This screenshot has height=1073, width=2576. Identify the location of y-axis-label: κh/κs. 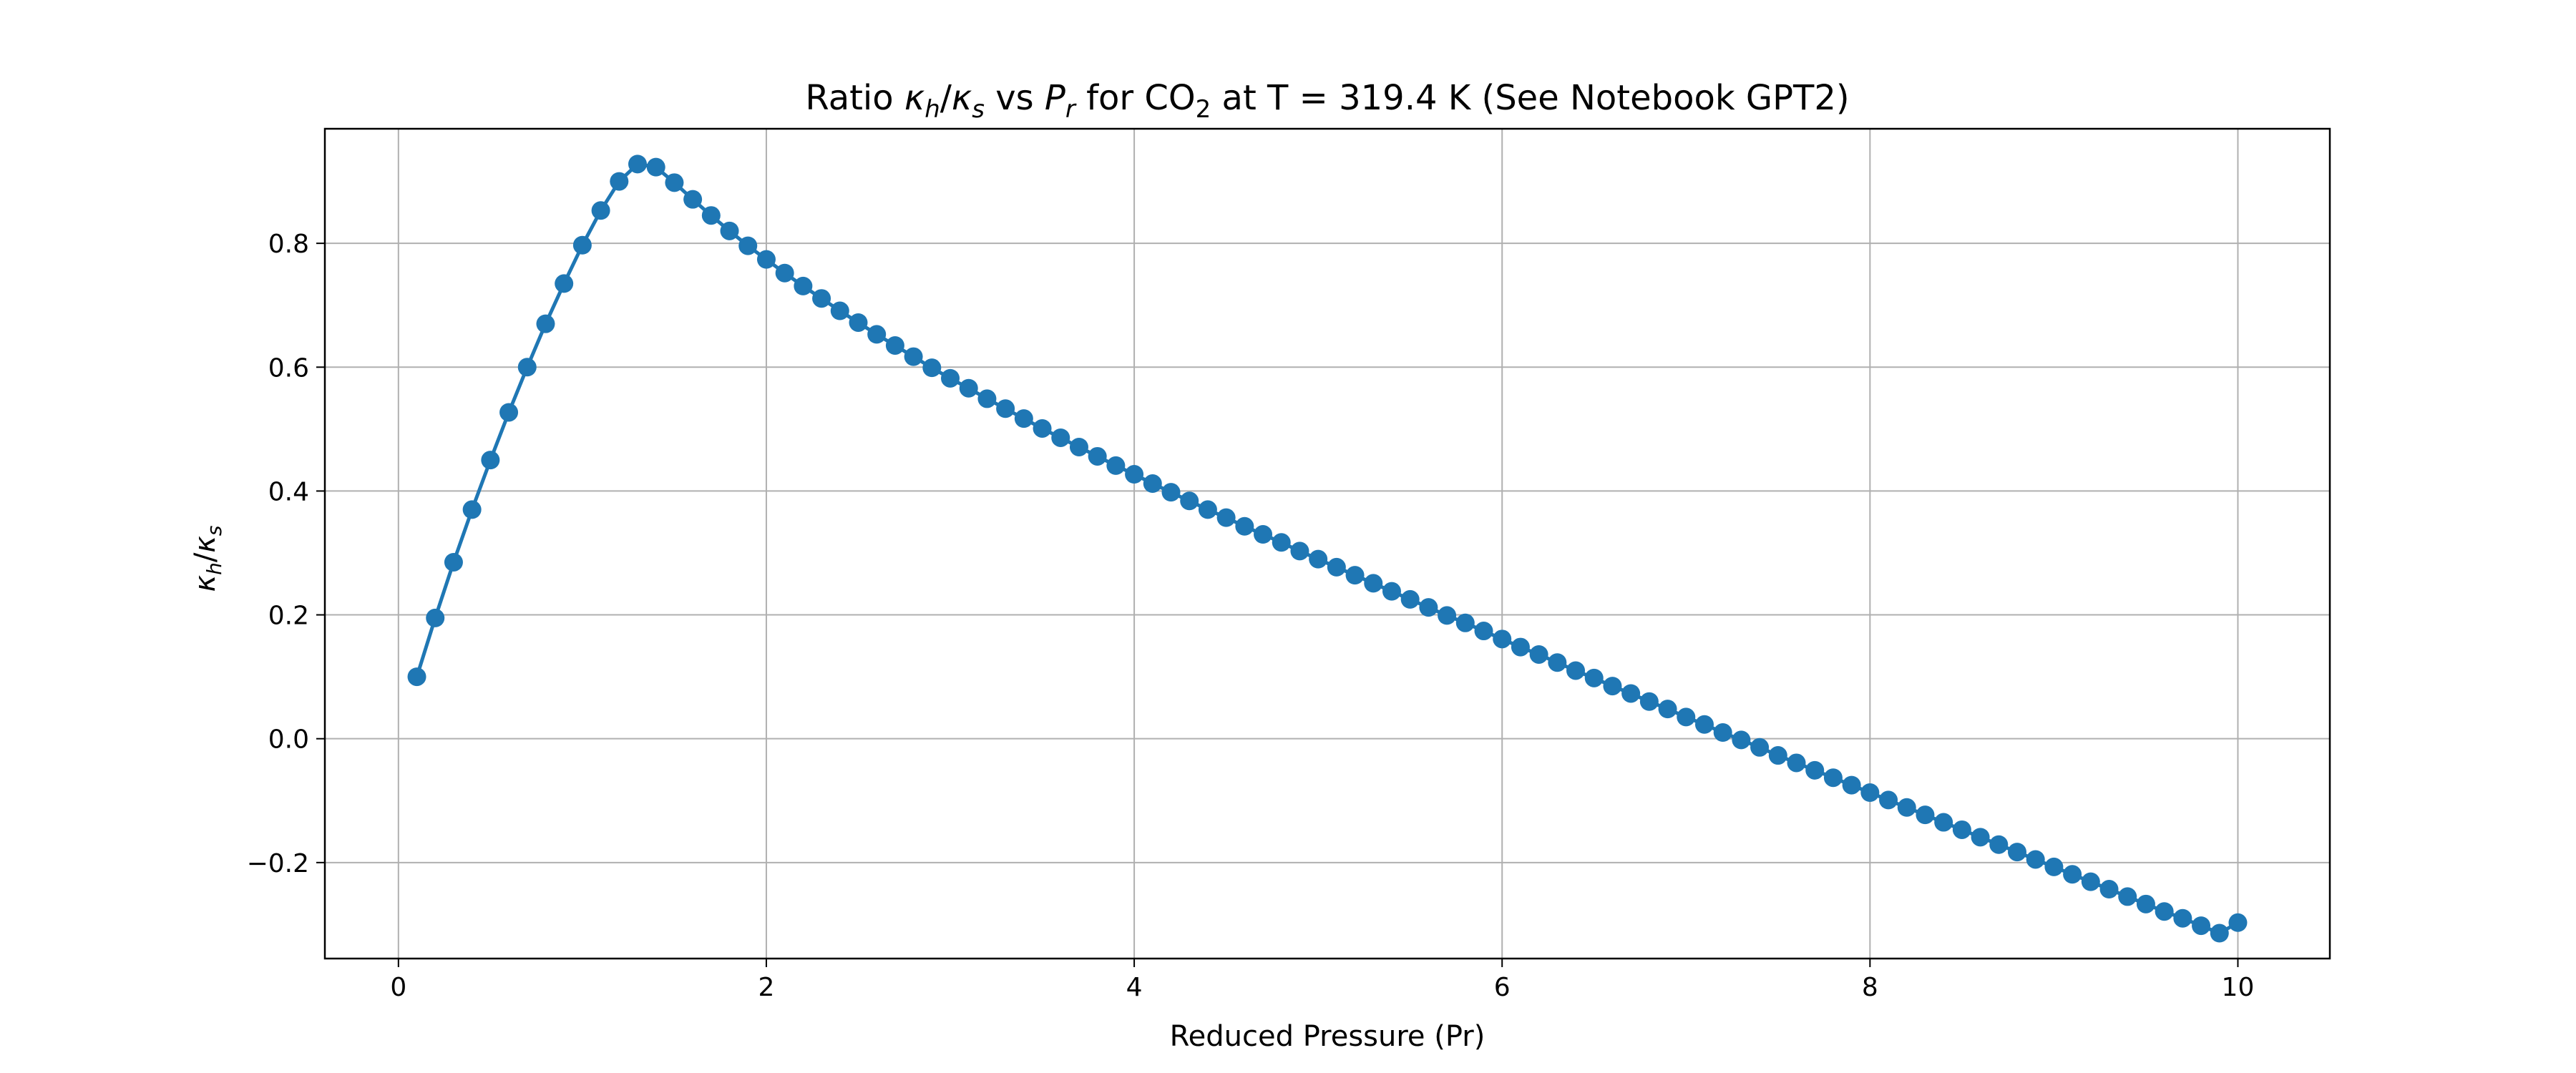
(208, 559).